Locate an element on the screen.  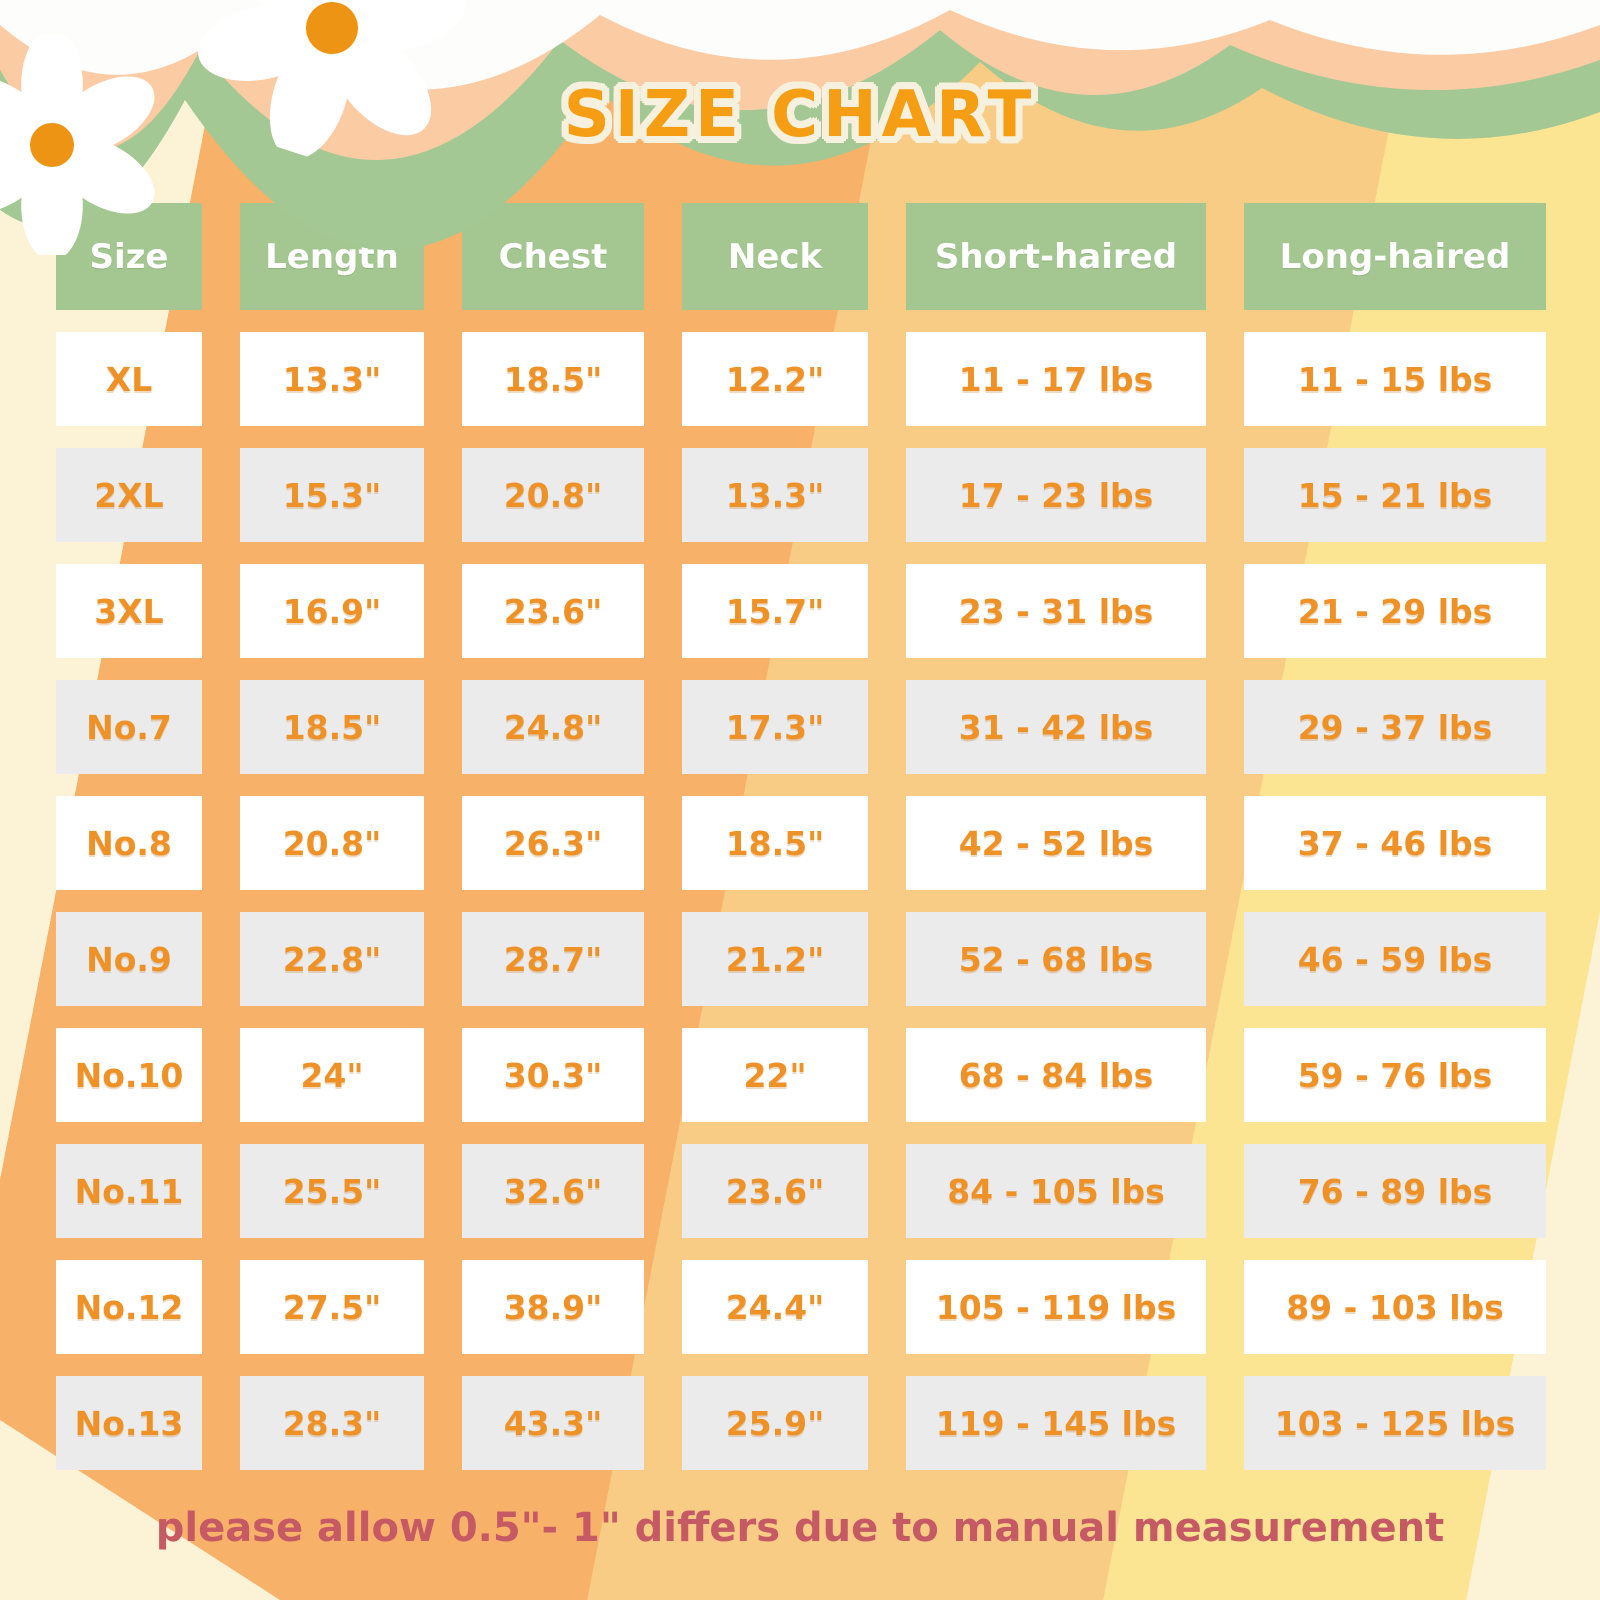
table-cell: 15 - 21 lbs is located at coordinates (1395, 495).